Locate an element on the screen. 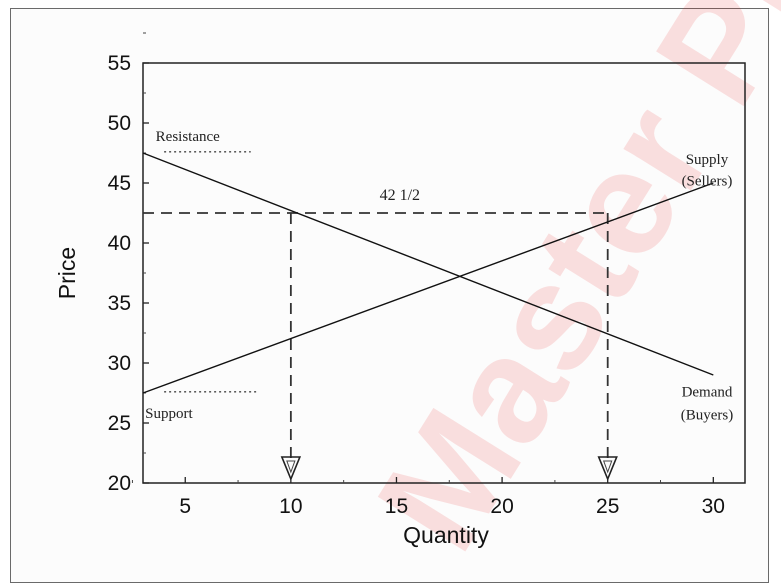 This screenshot has width=781, height=588. demand-sublabel: (Buyers) is located at coordinates (707, 415).